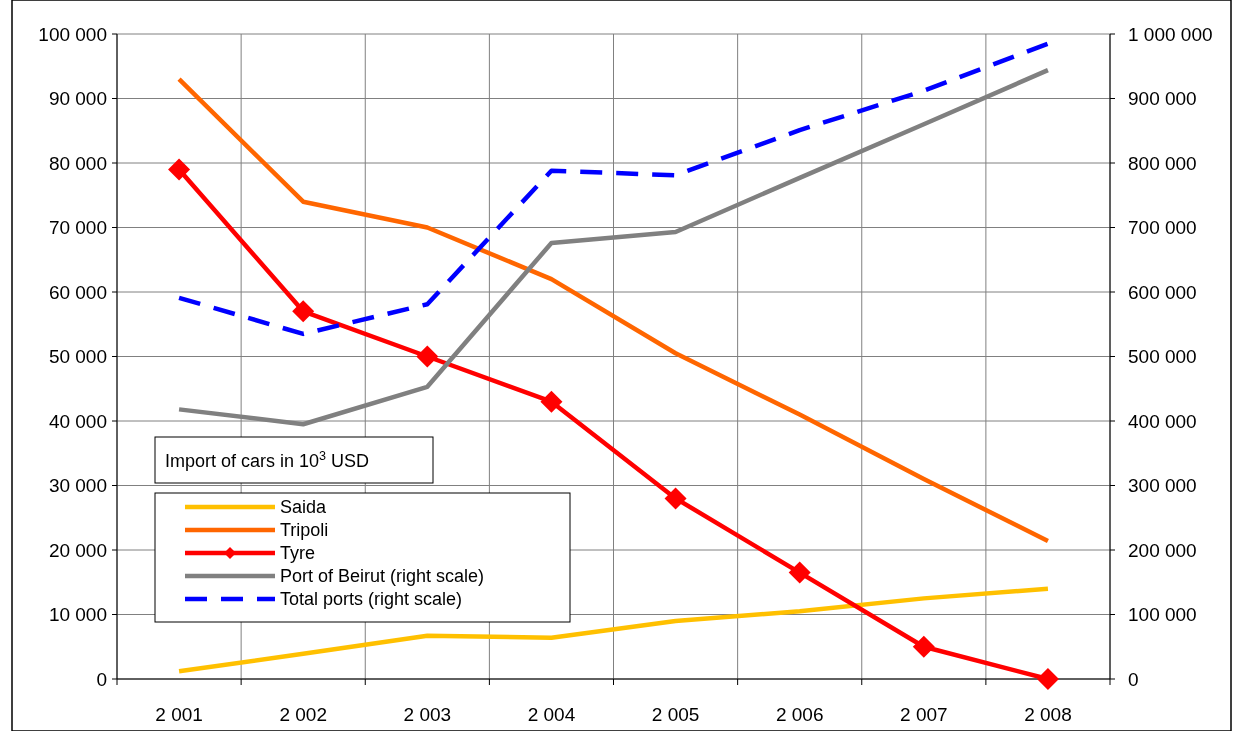  I want to click on y-tick-label: 10 000, so click(77, 615).